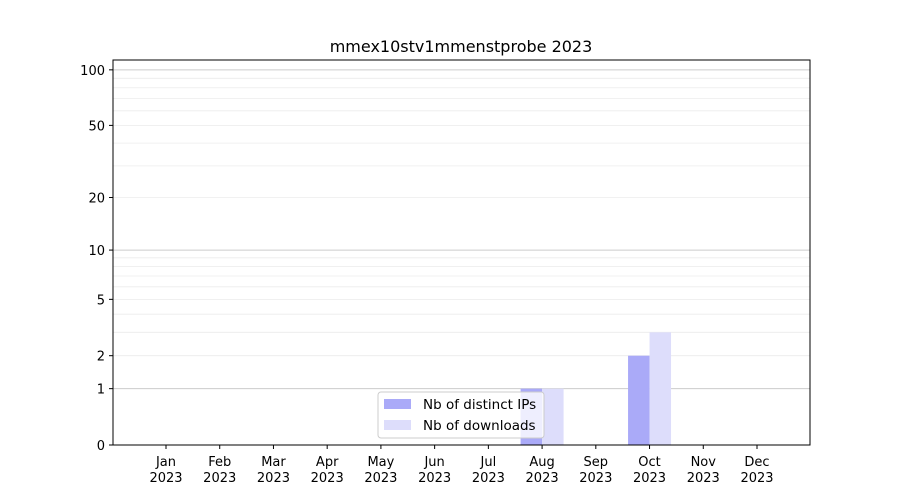 The height and width of the screenshot is (504, 900). I want to click on y-tick-label: 100, so click(92, 71).